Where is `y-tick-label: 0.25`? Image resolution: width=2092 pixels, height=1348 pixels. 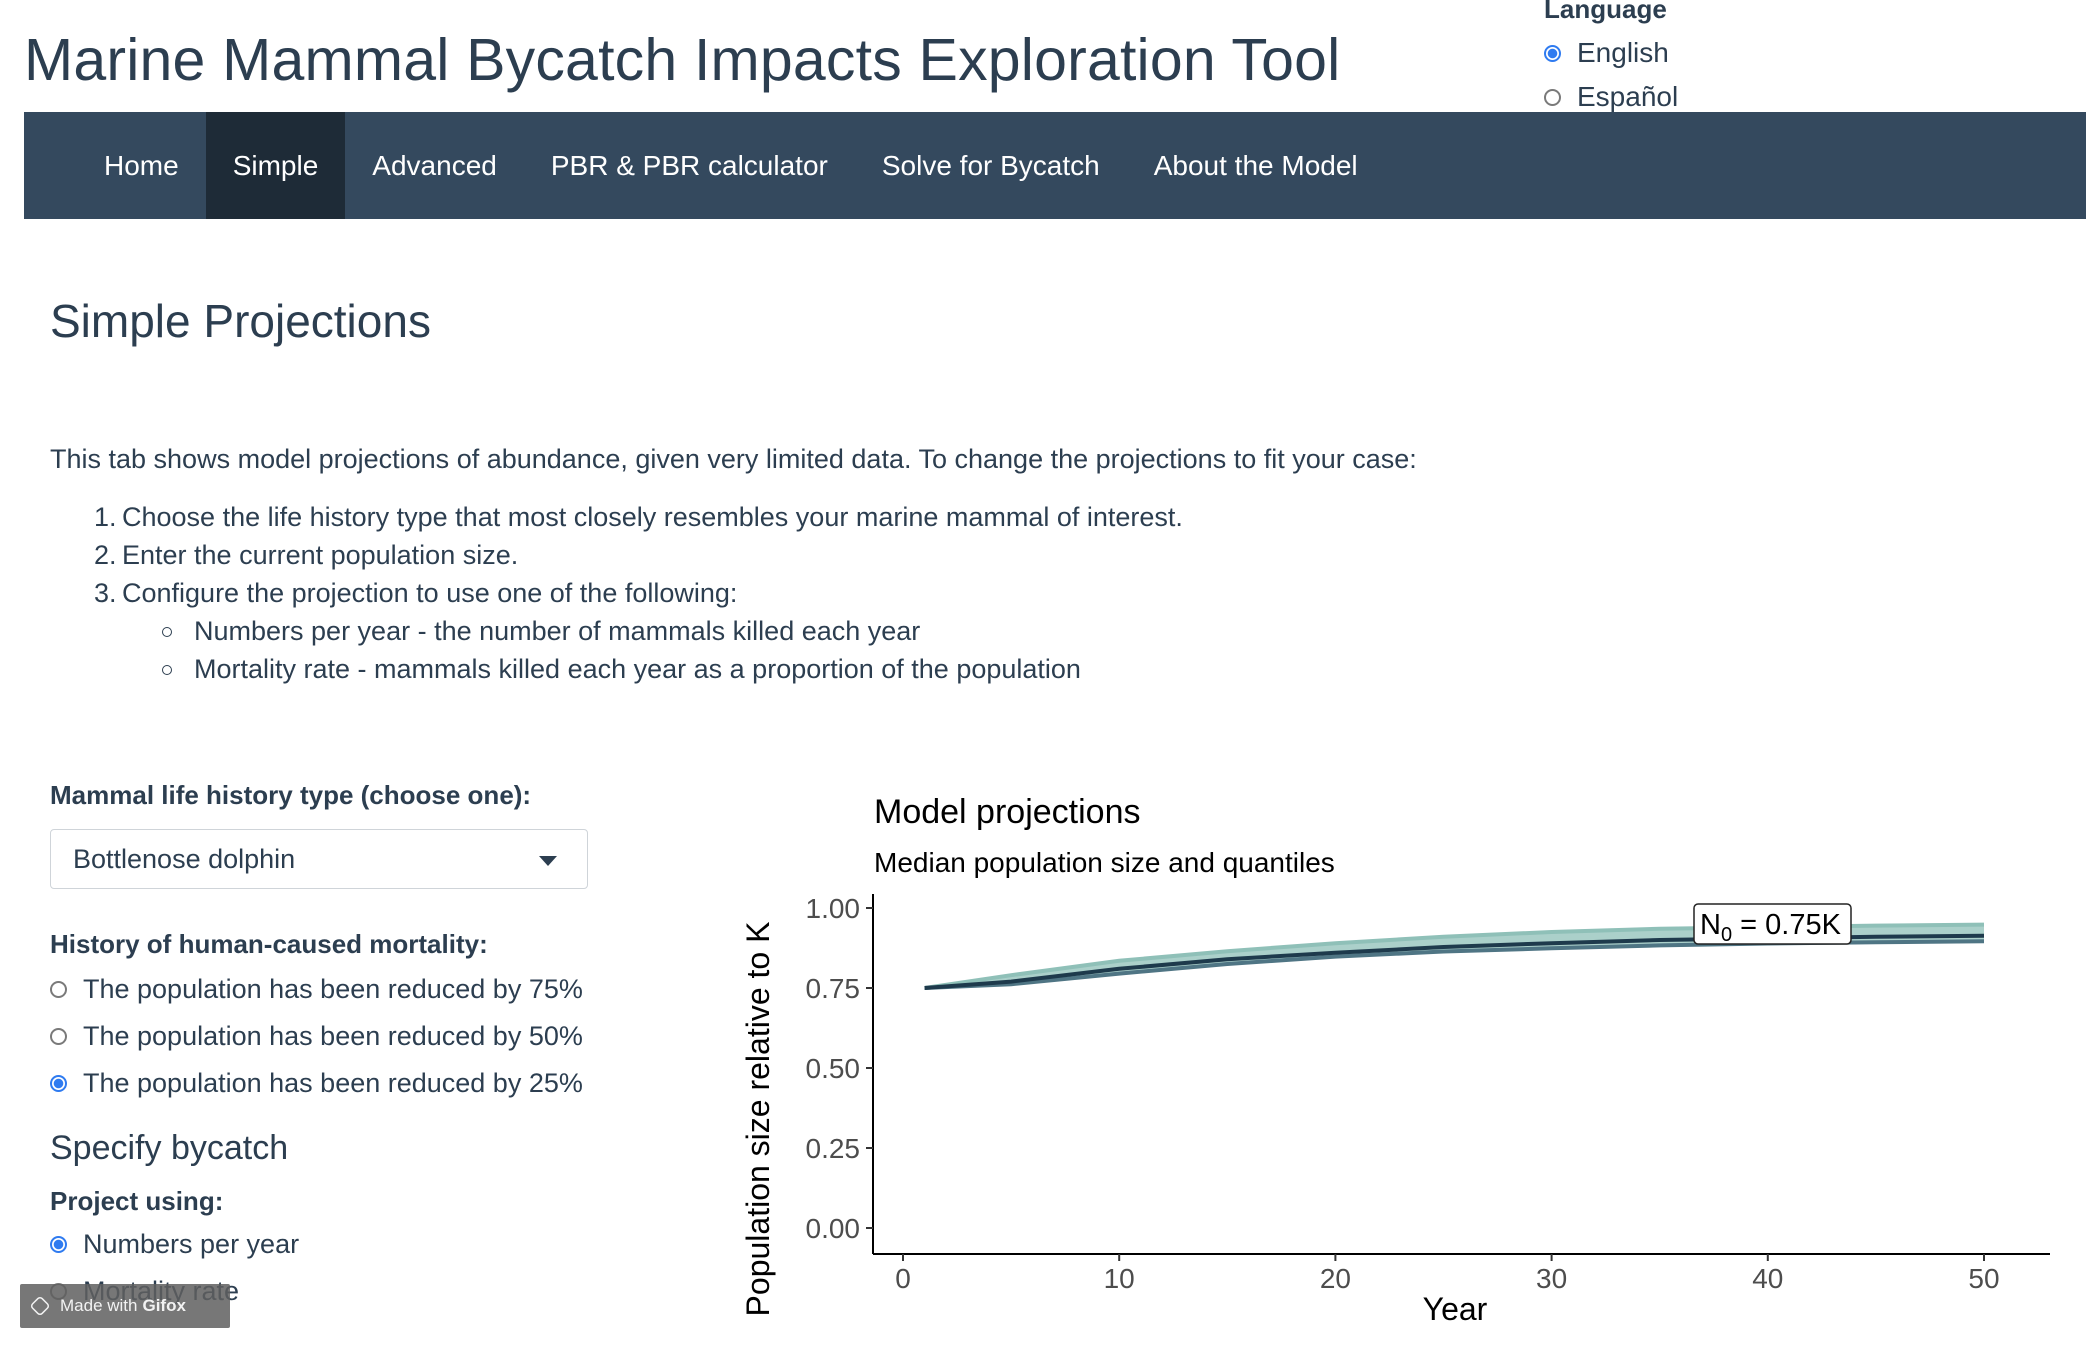 y-tick-label: 0.25 is located at coordinates (833, 1148).